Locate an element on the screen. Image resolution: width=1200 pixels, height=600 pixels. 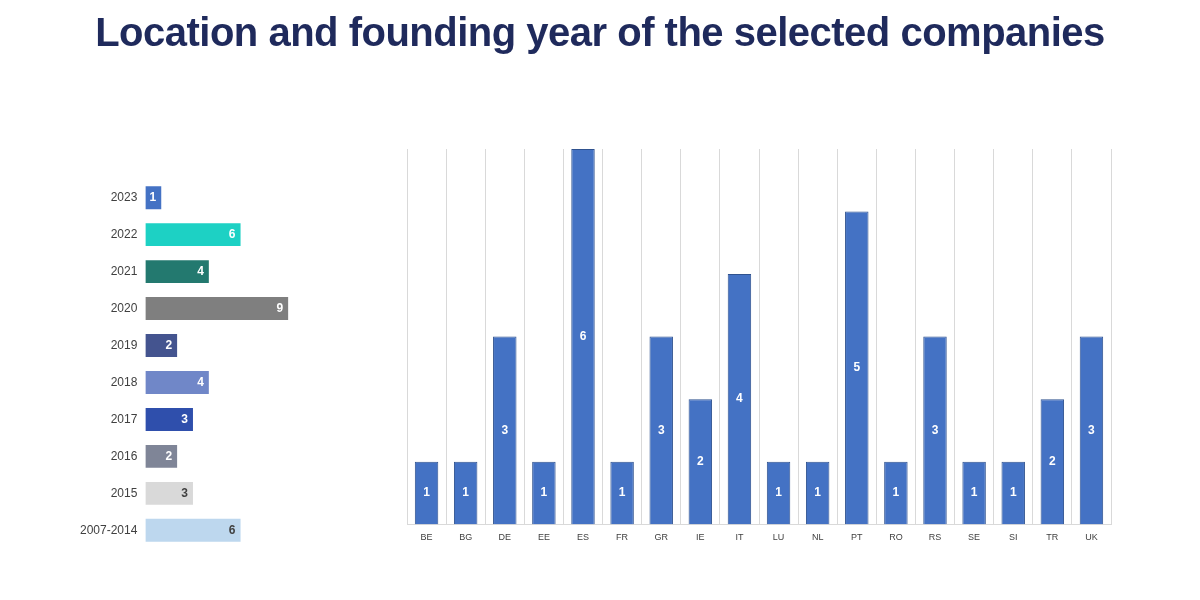
x-tick-label: GR is located at coordinates (661, 537).